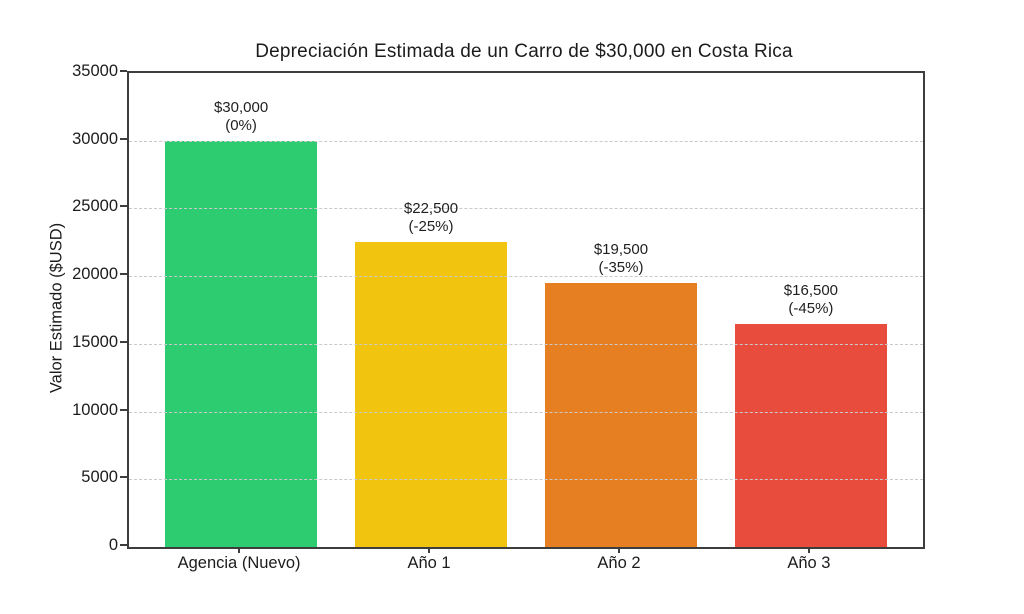 The image size is (1024, 614). Describe the element at coordinates (95, 71) in the screenshot. I see `y-tick-label: 35000` at that location.